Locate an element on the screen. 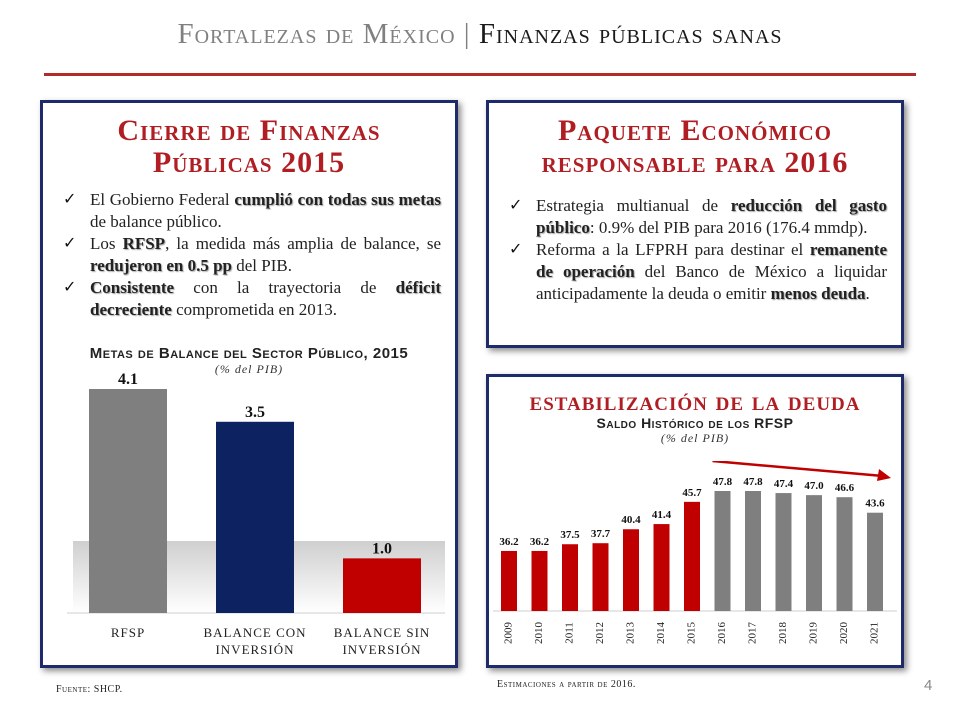 The image size is (960, 720). panel-heading: estabilización de la deuda is located at coordinates (695, 401).